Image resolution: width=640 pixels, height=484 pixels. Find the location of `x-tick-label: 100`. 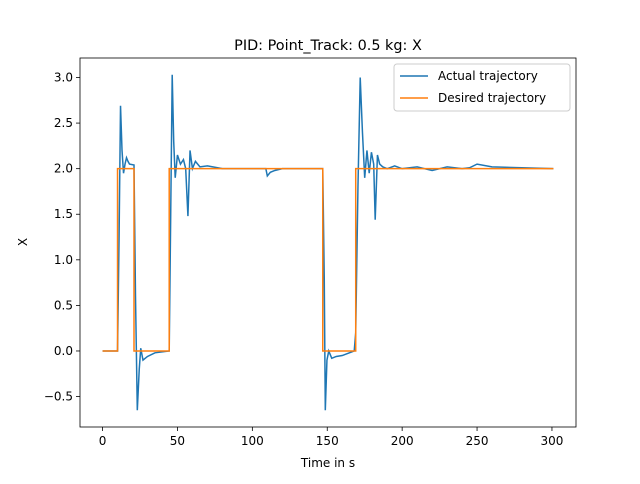

x-tick-label: 100 is located at coordinates (252, 441).